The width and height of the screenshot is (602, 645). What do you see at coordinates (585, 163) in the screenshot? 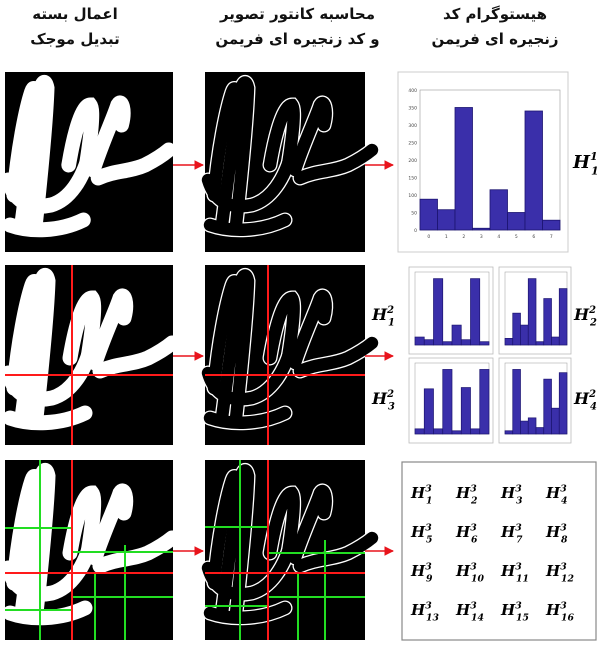
I see `histogram-label: H1 1` at bounding box center [585, 163].